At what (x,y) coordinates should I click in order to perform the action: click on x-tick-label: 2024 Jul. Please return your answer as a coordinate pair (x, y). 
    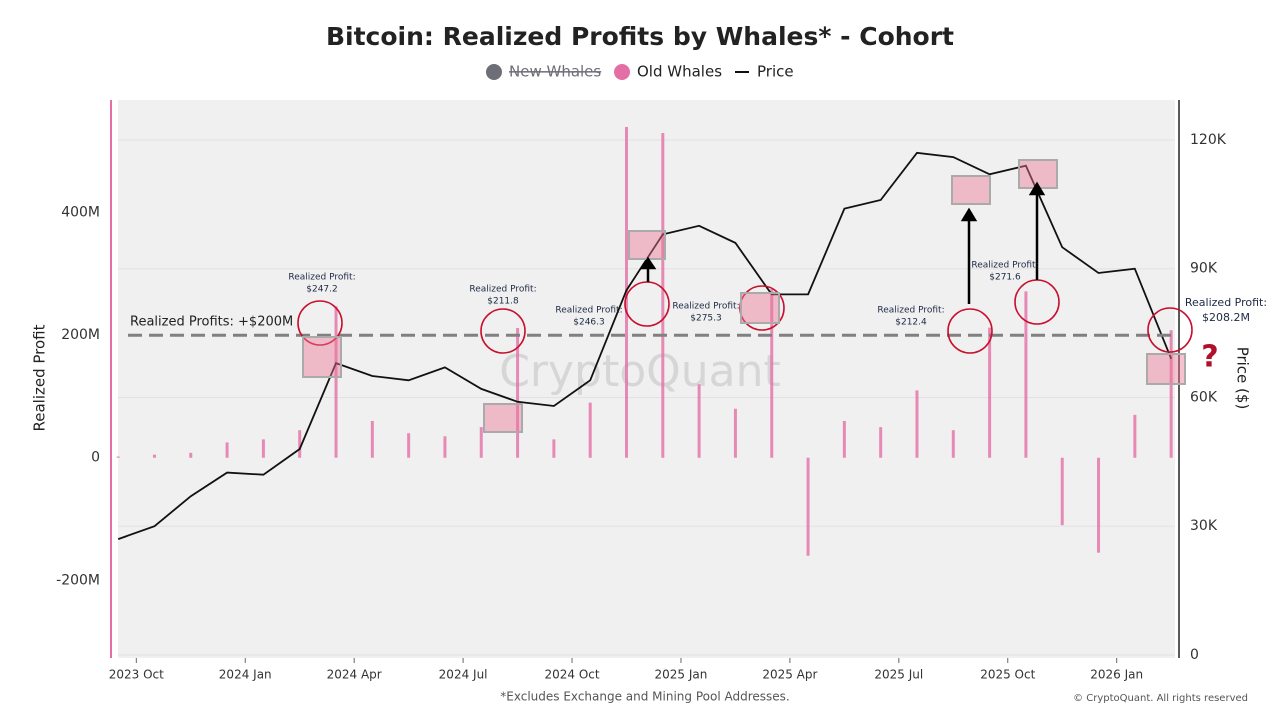
    Looking at the image, I should click on (463, 675).